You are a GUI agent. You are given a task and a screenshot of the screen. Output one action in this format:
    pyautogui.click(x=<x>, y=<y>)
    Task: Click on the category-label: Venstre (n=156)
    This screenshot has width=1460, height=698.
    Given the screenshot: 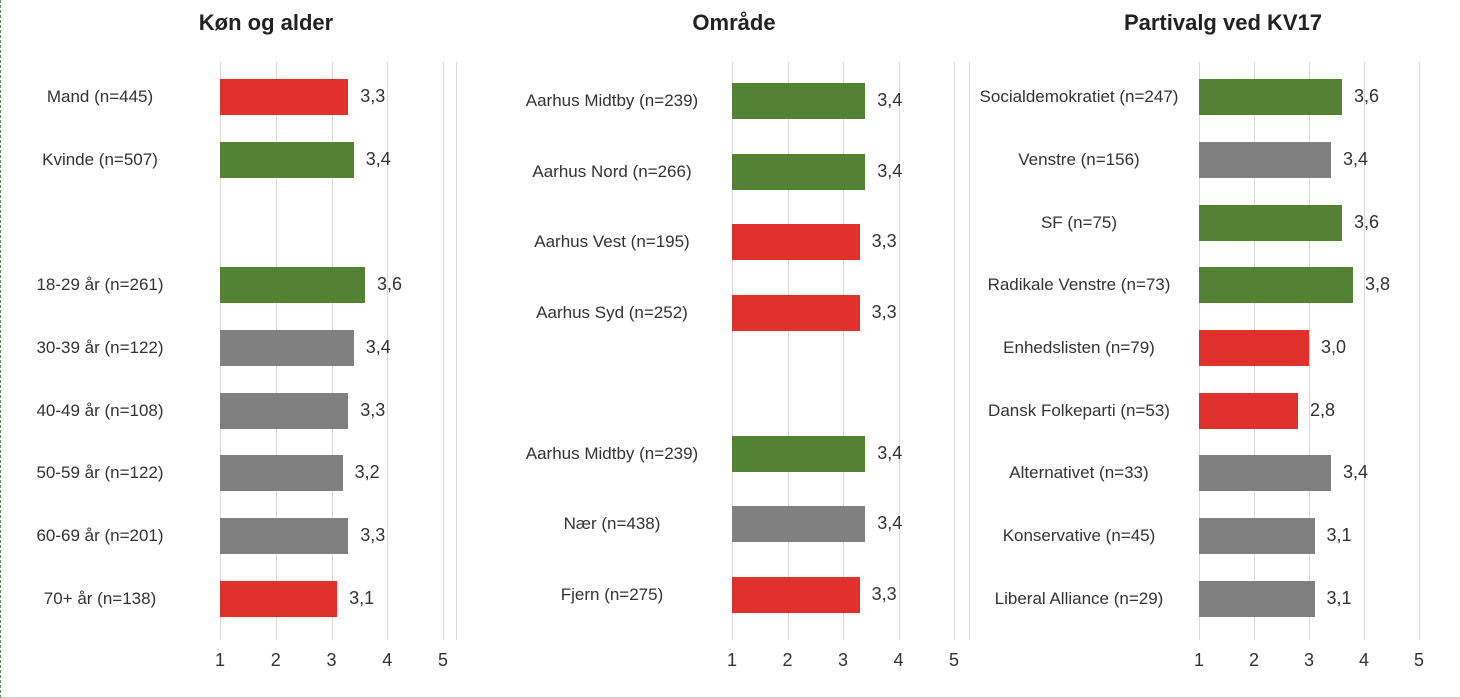 What is the action you would take?
    pyautogui.click(x=1079, y=159)
    